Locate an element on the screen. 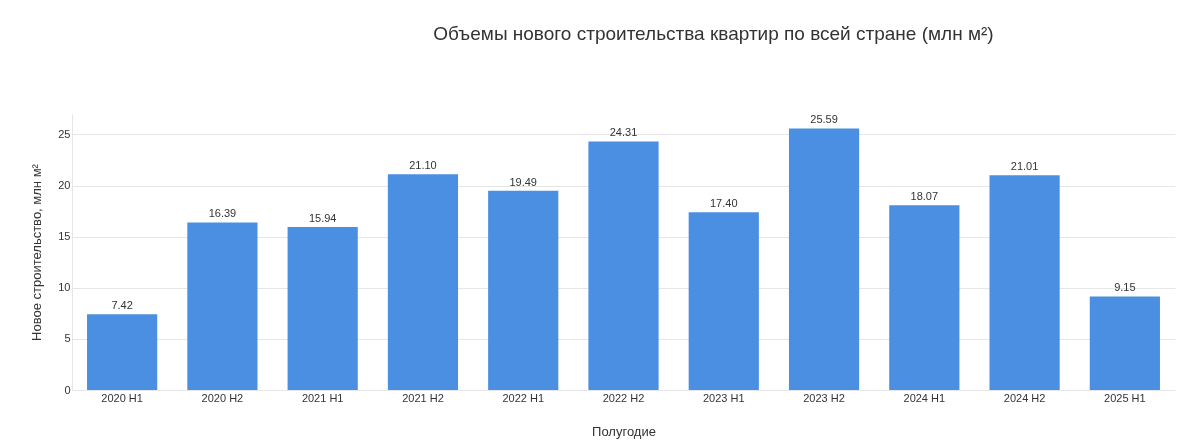 This screenshot has height=446, width=1200. data-label: 18.07 is located at coordinates (924, 196).